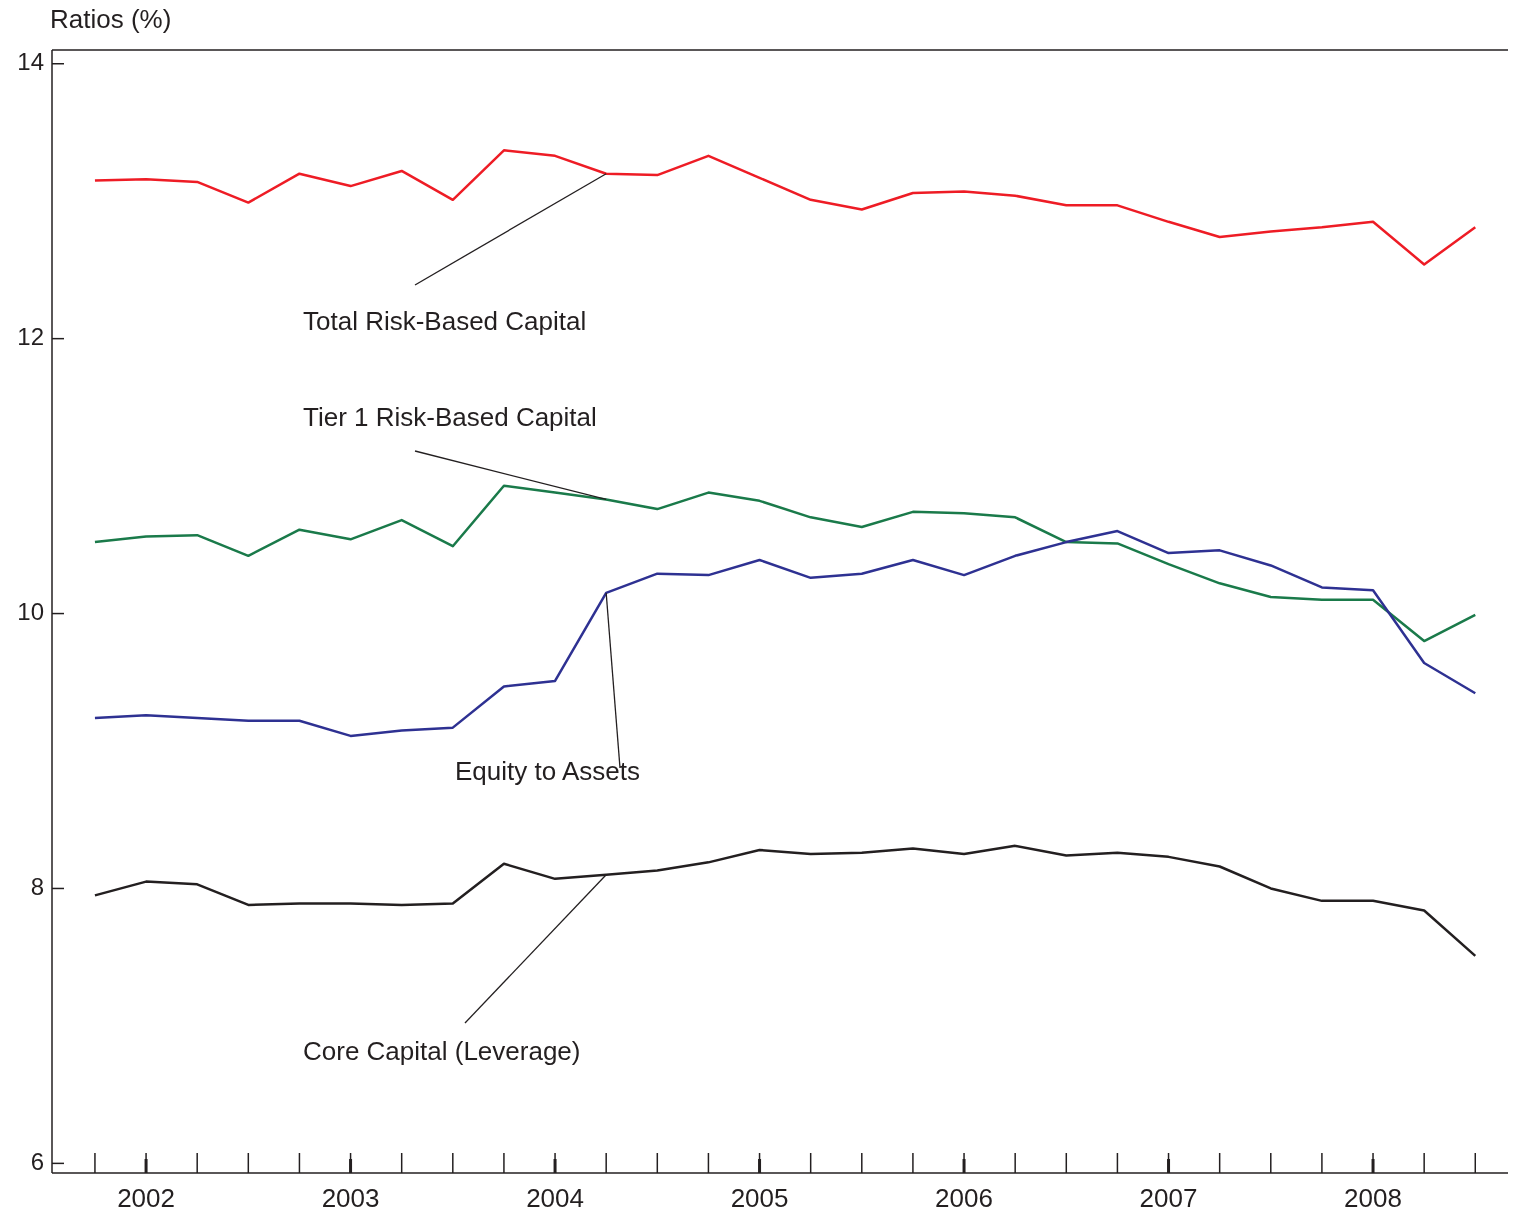 Image resolution: width=1516 pixels, height=1227 pixels. I want to click on x-tick-label: 2002, so click(146, 1198).